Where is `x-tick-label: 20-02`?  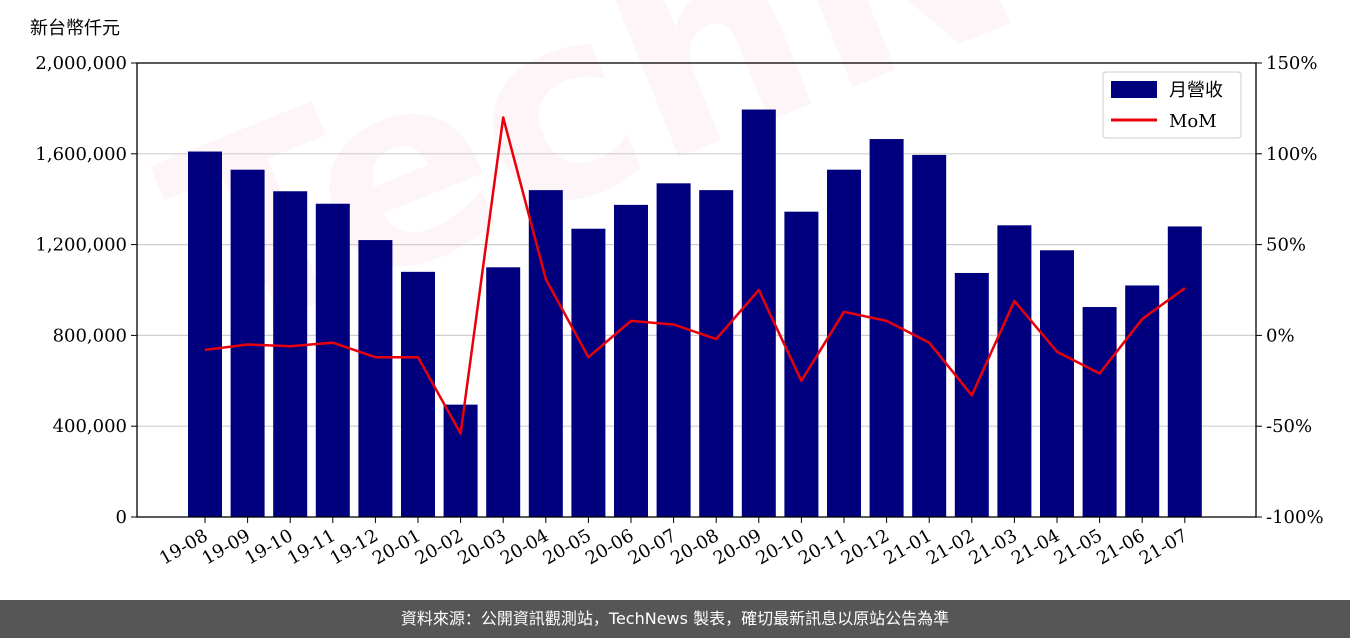 x-tick-label: 20-02 is located at coordinates (439, 547).